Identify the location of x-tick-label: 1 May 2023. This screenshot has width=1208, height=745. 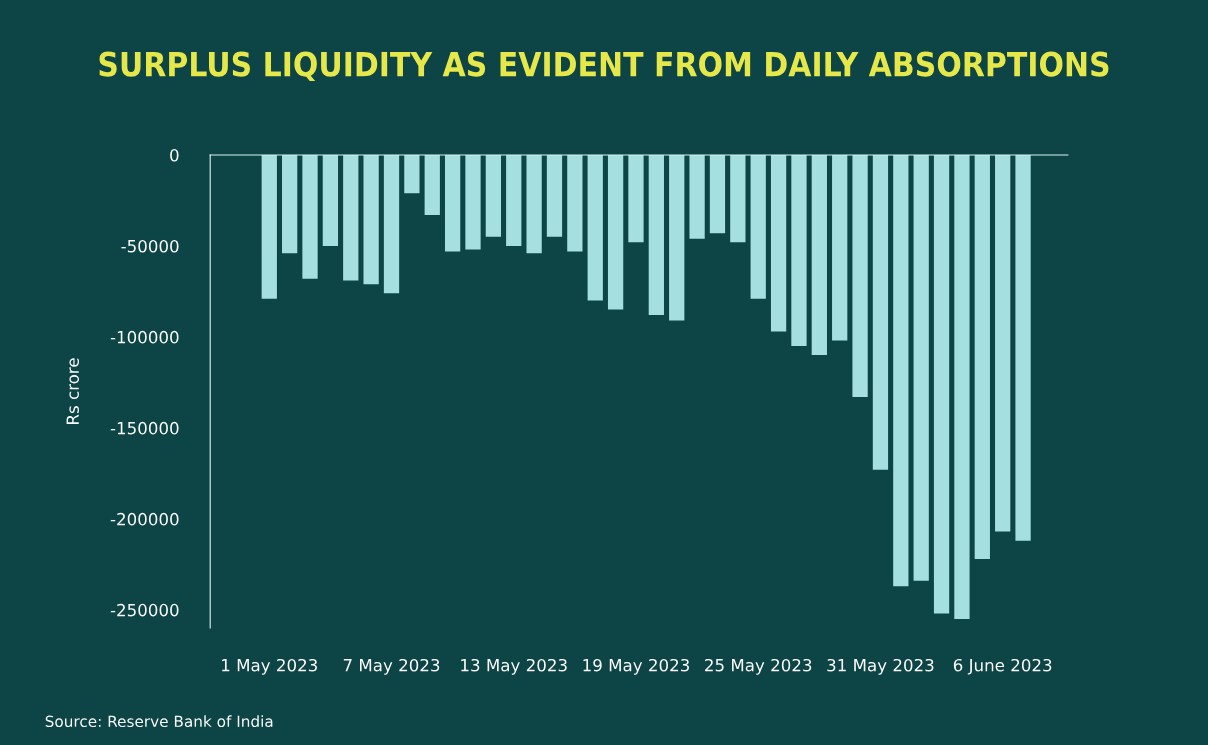
(269, 666).